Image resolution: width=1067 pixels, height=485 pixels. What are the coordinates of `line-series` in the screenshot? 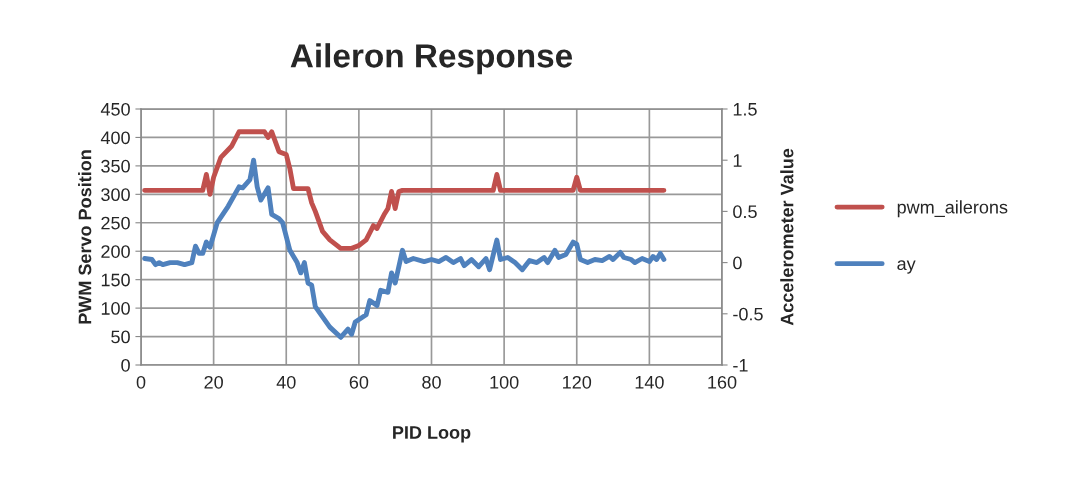 It's located at (404, 190).